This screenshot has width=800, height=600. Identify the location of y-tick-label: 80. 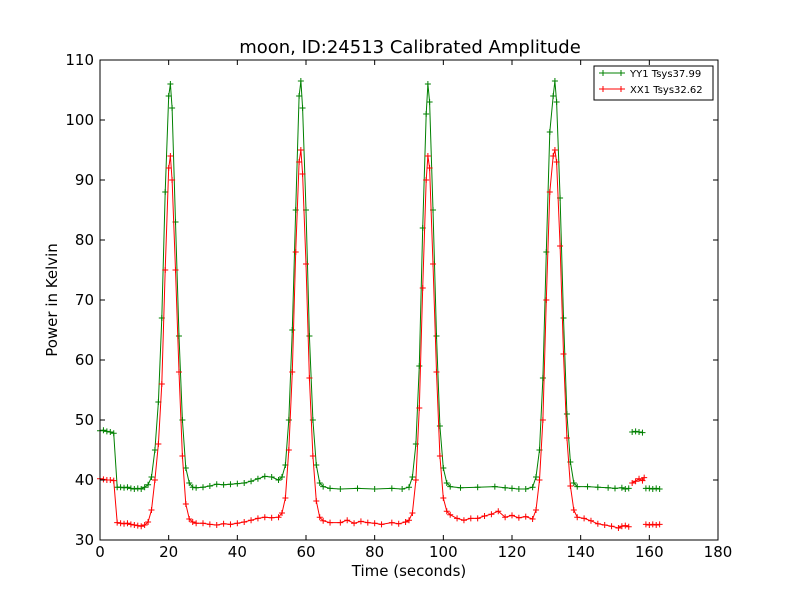
(84, 240).